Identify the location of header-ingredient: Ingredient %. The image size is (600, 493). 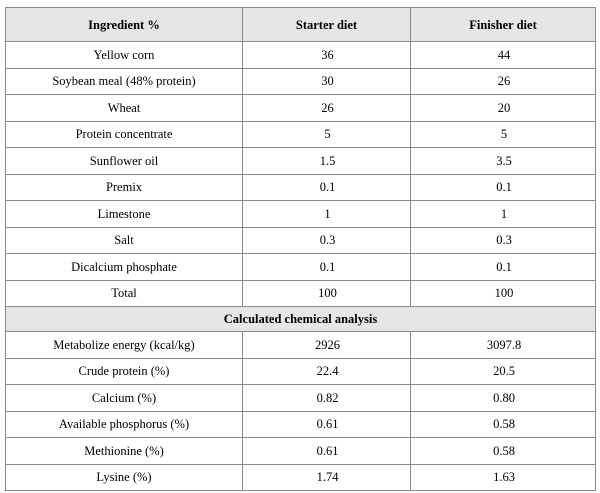
(124, 24).